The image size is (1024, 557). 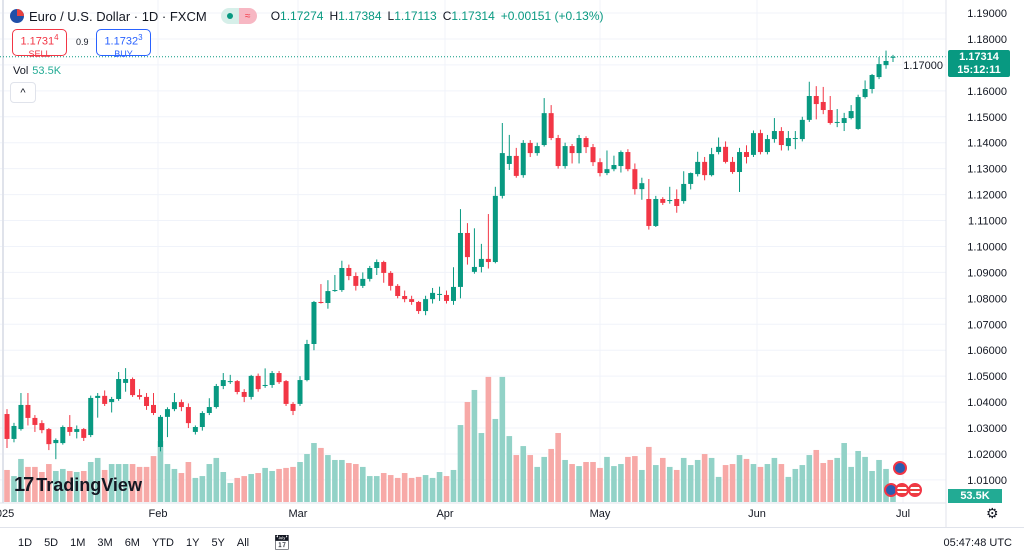 I want to click on chevron-up-icon: ^, so click(x=23, y=92).